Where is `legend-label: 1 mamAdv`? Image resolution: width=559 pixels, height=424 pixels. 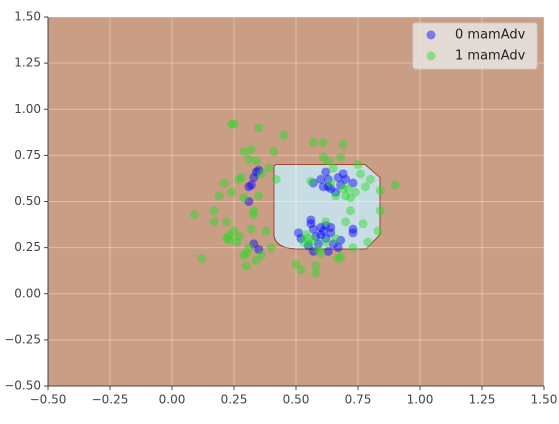 legend-label: 1 mamAdv is located at coordinates (490, 56).